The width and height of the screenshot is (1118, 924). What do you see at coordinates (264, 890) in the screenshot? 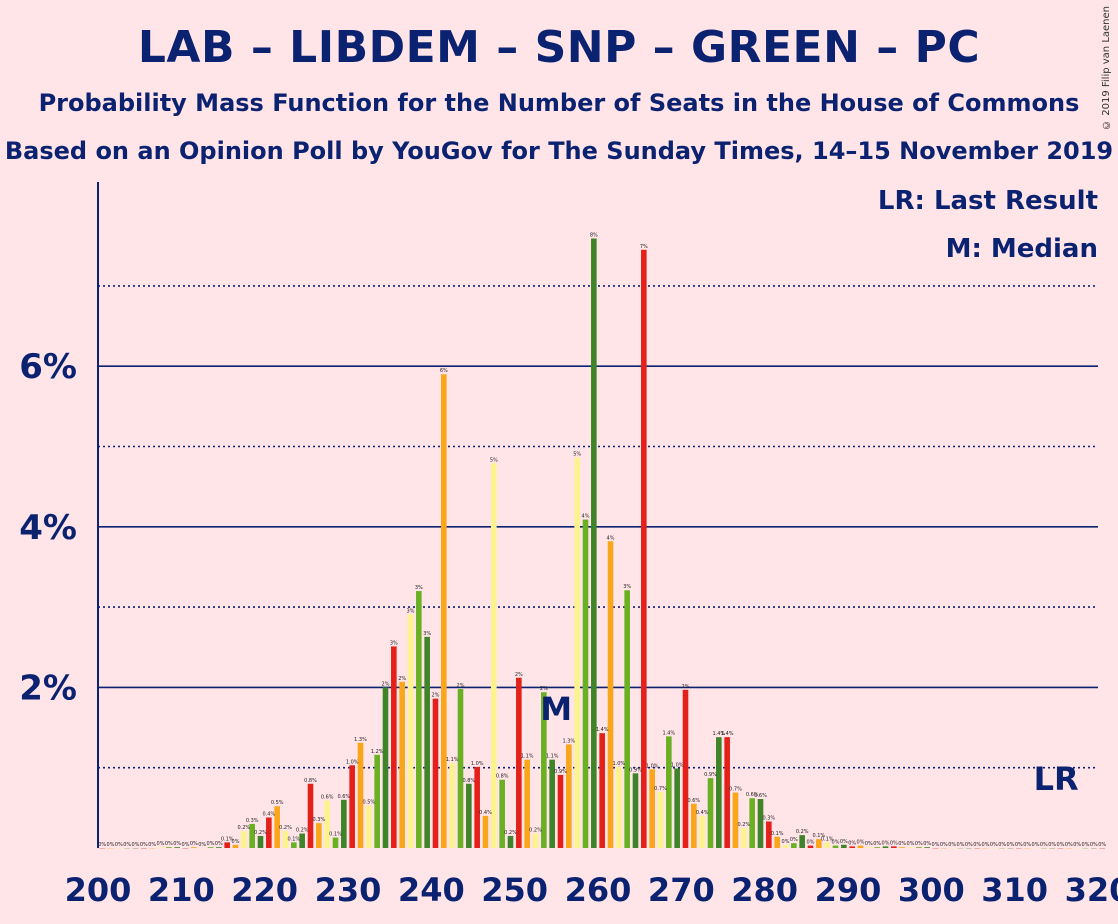
I see `x-tick-label: 220` at bounding box center [264, 890].